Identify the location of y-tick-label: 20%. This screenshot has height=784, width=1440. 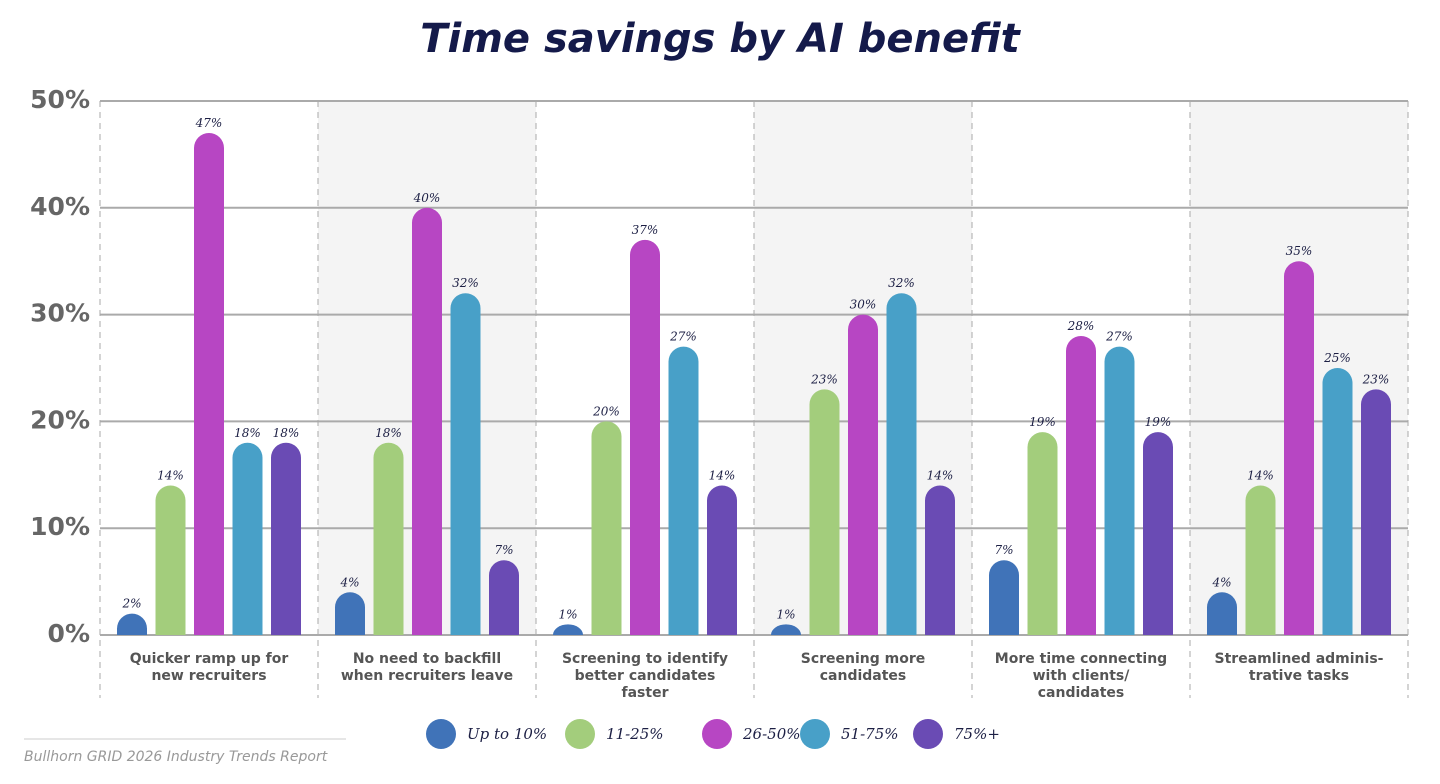
(60, 419).